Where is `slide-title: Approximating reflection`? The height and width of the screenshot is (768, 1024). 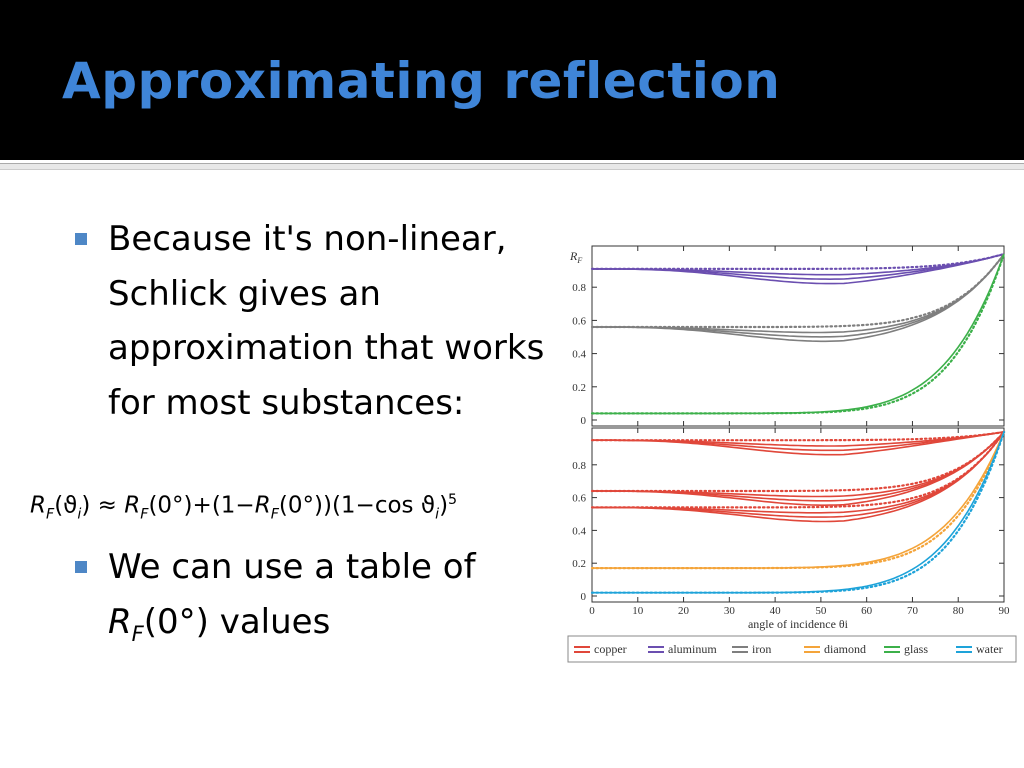
slide-title: Approximating reflection is located at coordinates (421, 81).